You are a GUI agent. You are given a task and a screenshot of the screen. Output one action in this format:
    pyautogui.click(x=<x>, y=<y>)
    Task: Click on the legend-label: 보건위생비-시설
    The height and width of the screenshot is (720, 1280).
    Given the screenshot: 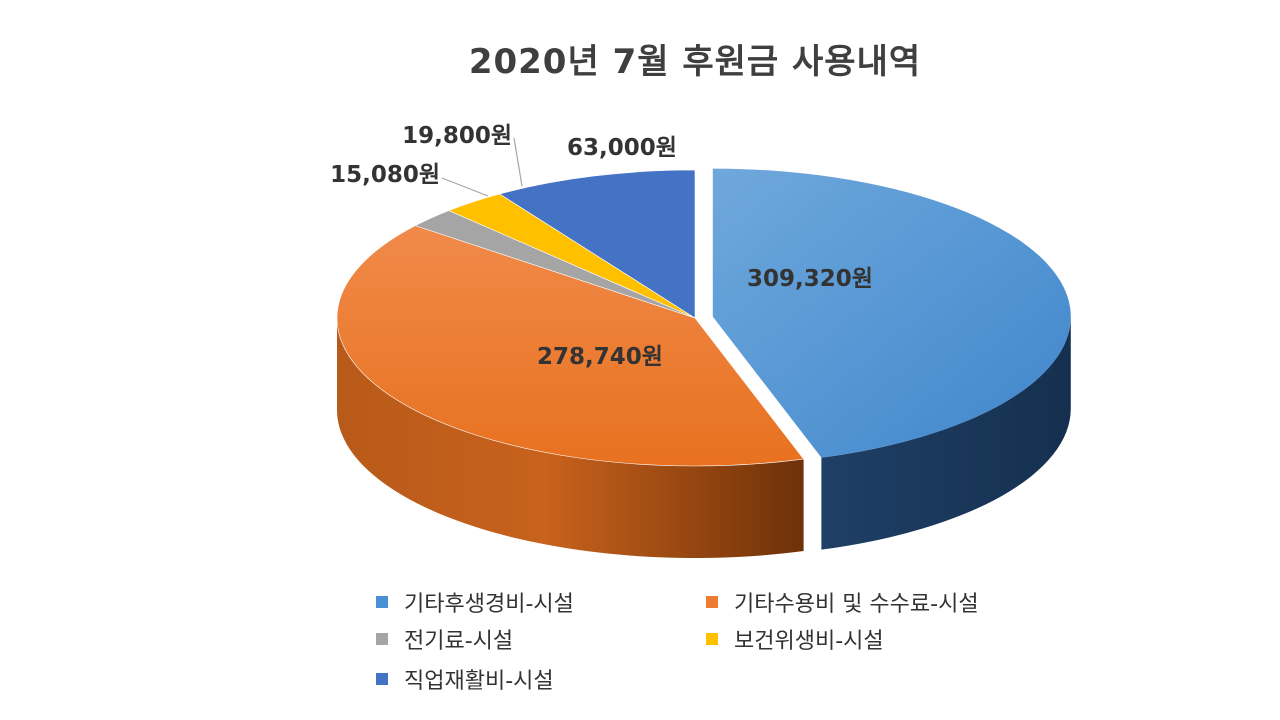 What is the action you would take?
    pyautogui.click(x=809, y=641)
    